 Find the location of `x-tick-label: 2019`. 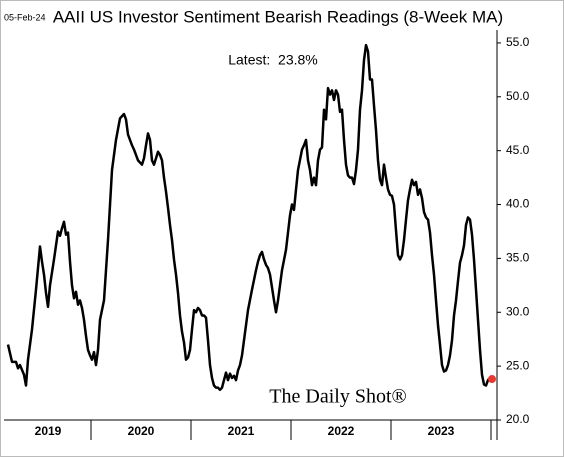

x-tick-label: 2019 is located at coordinates (48, 431).